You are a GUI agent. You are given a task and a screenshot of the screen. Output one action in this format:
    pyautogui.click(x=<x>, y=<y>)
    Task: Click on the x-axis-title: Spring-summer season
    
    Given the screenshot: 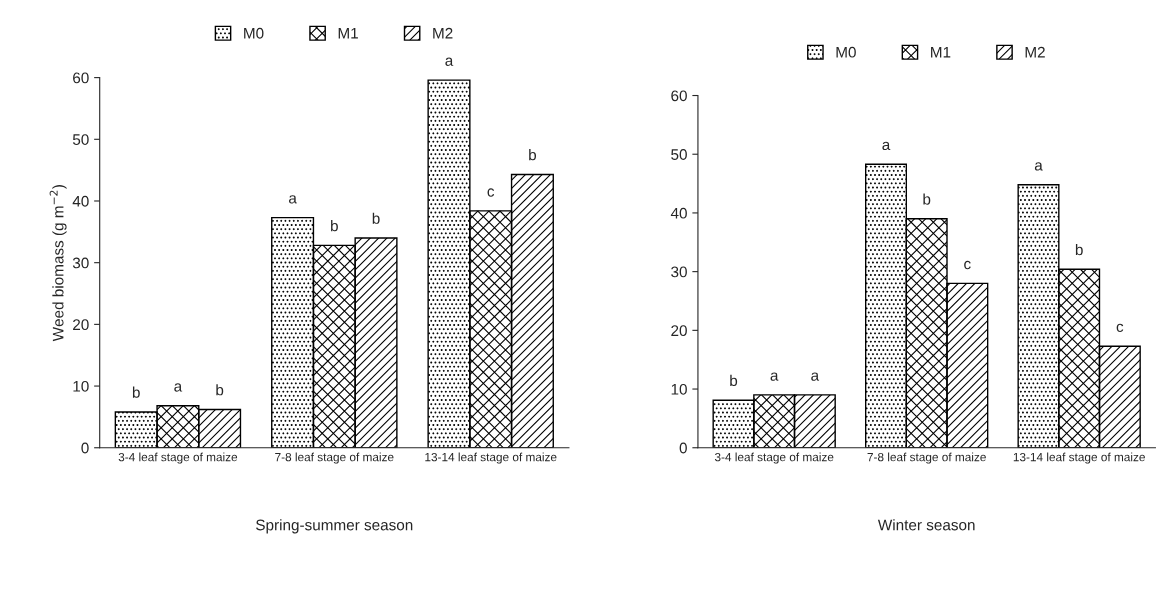 What is the action you would take?
    pyautogui.click(x=334, y=526)
    